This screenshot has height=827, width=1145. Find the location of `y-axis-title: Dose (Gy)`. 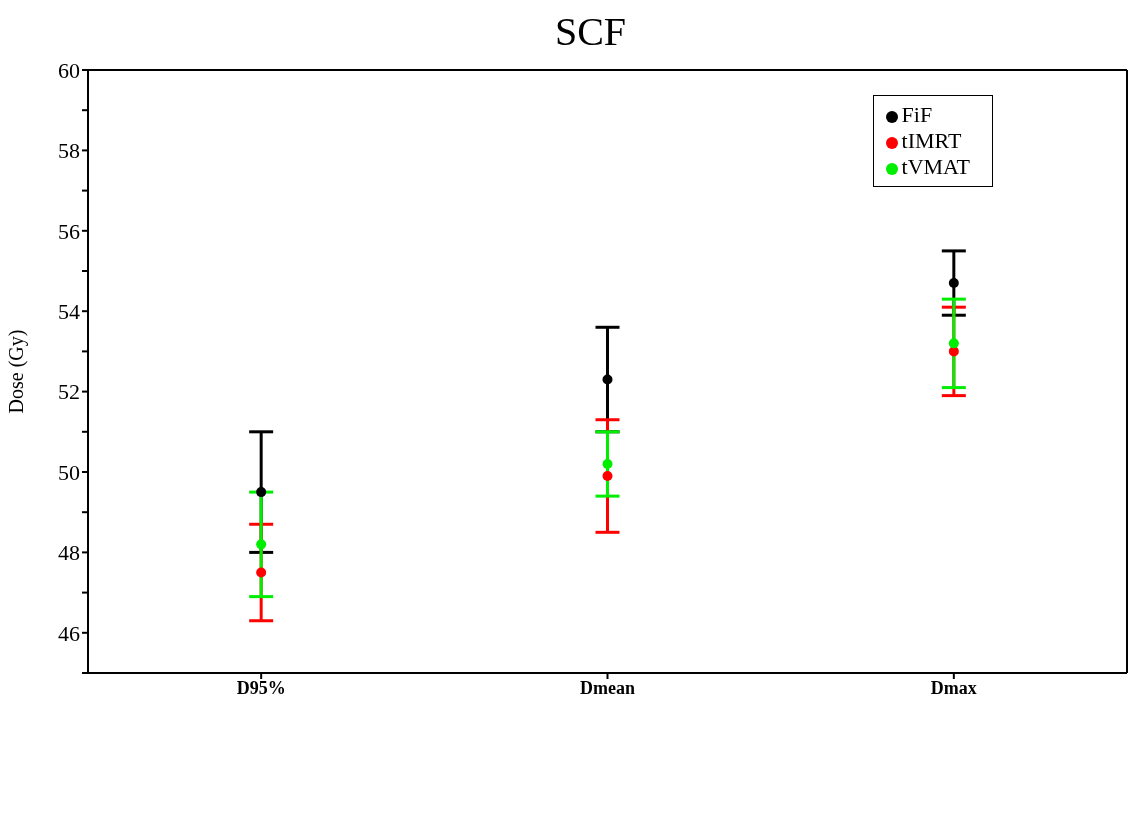

y-axis-title: Dose (Gy) is located at coordinates (17, 371).